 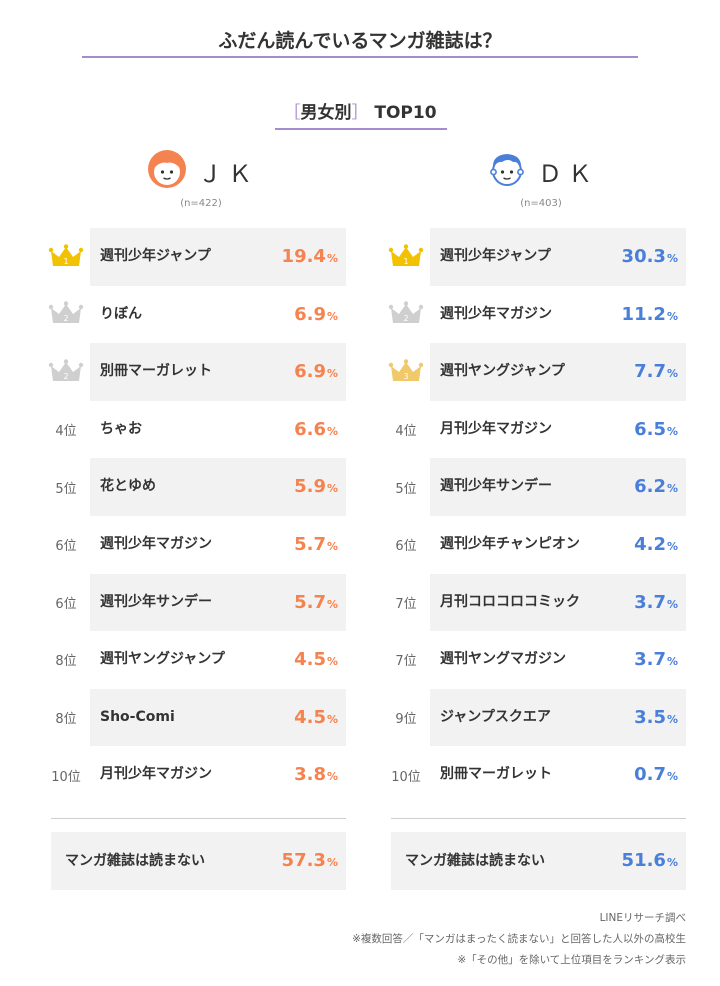 I want to click on dk-percentage: 6.2%, so click(x=656, y=487).